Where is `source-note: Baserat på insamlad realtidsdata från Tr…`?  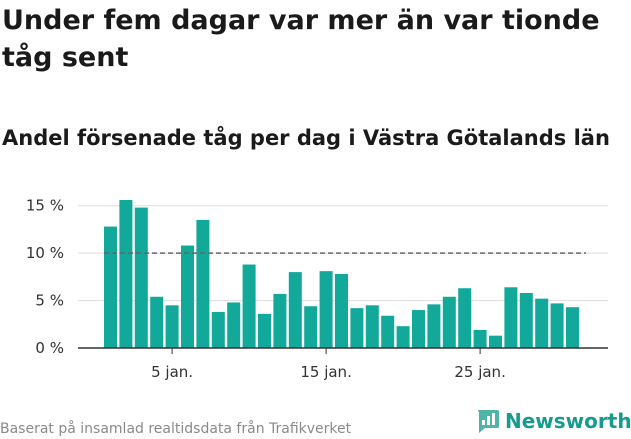
source-note: Baserat på insamlad realtidsdata från Tr… is located at coordinates (176, 429).